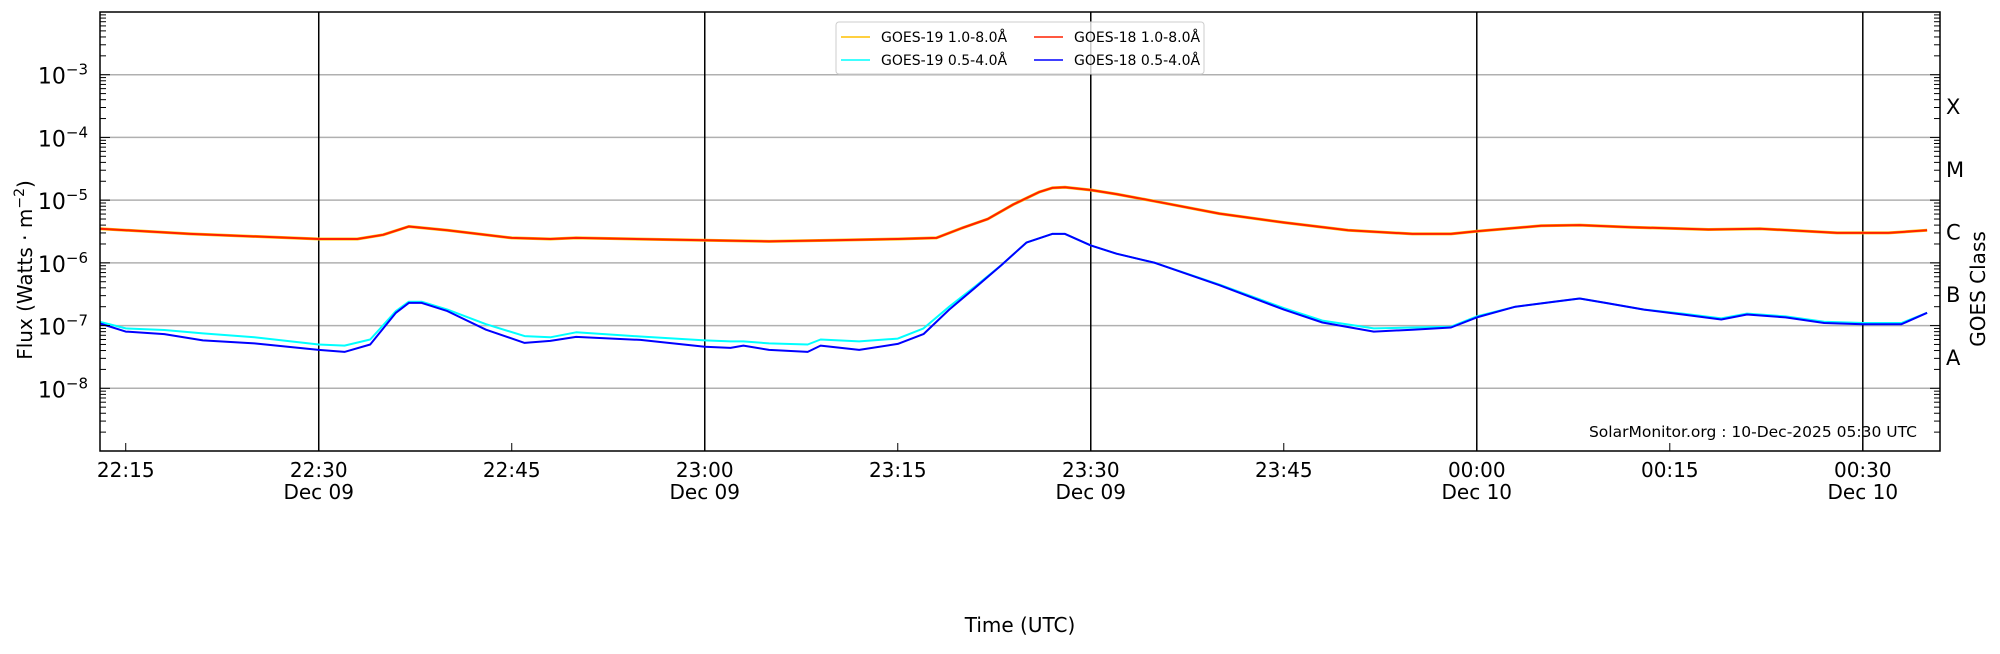 This screenshot has height=654, width=2000. Describe the element at coordinates (1137, 37) in the screenshot. I see `legend-entry: GOES-18 1.0-8.0Å` at that location.